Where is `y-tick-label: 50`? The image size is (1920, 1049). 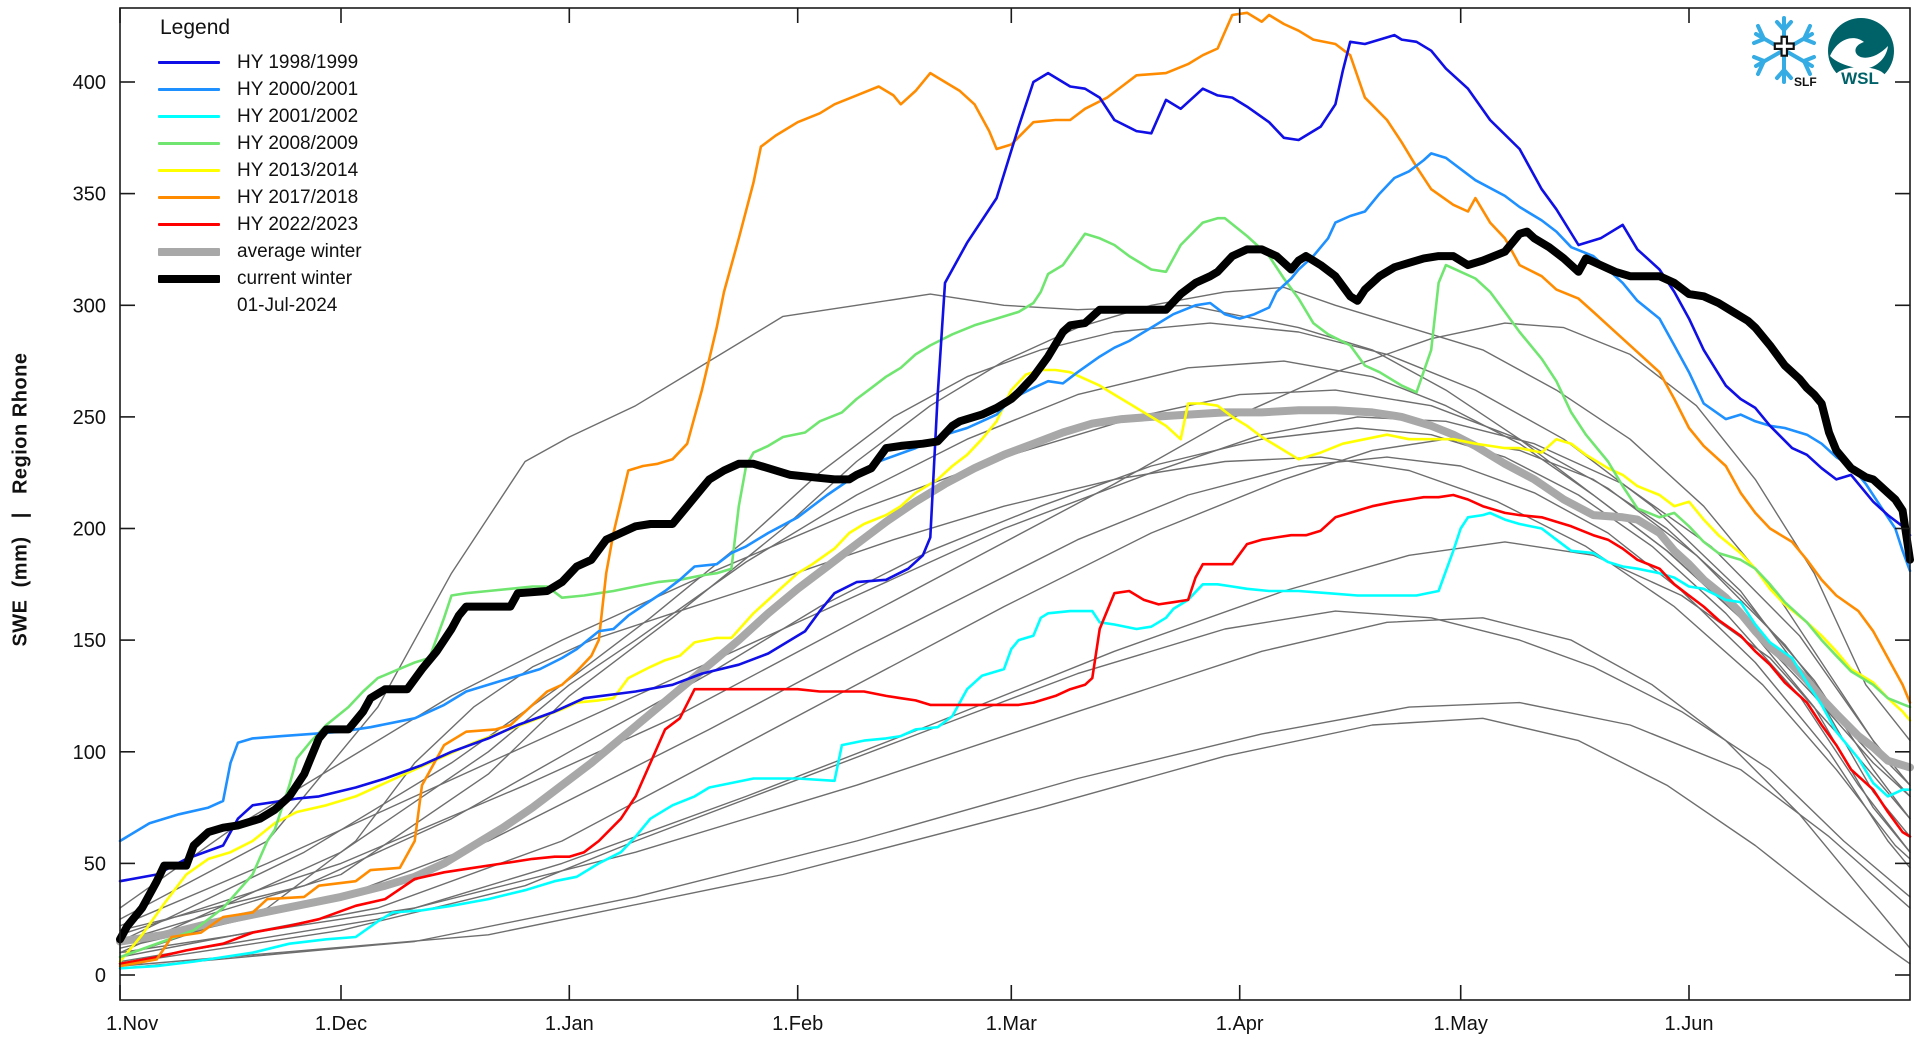 y-tick-label: 50 is located at coordinates (95, 864).